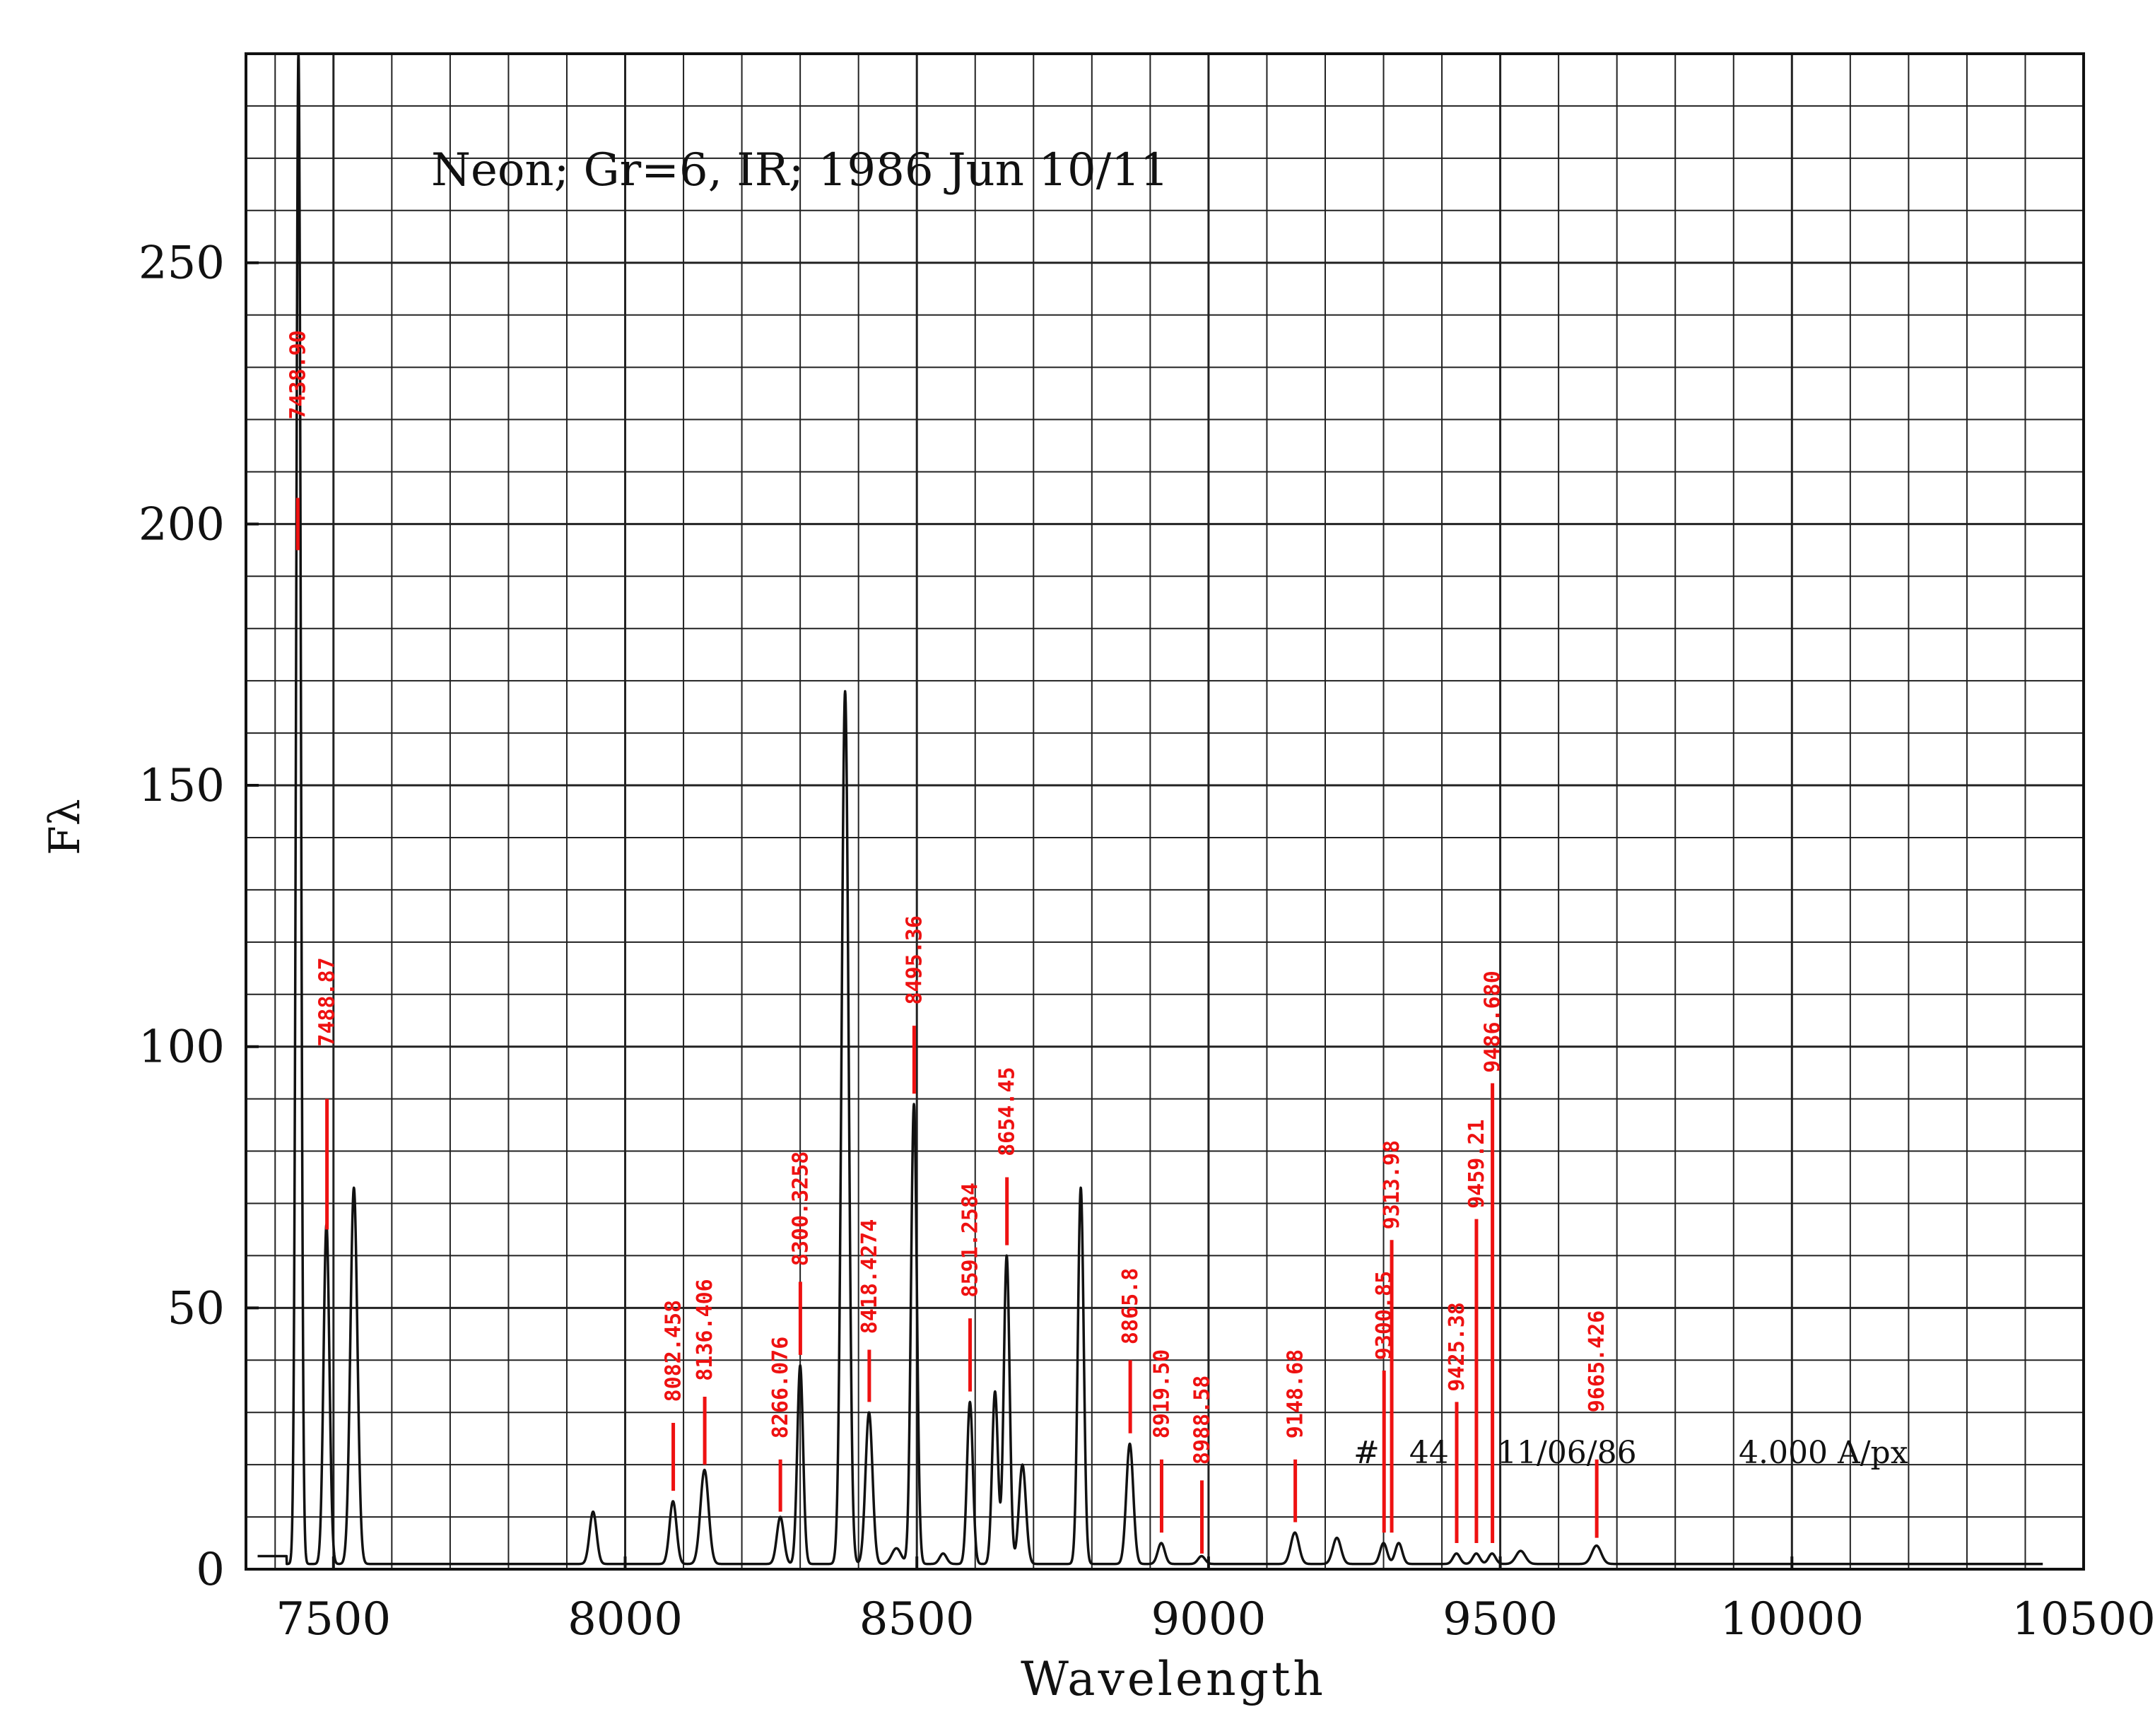 The width and height of the screenshot is (2155, 1736). What do you see at coordinates (1131, 1350) in the screenshot?
I see `line-id-annotation: 8865.8` at bounding box center [1131, 1350].